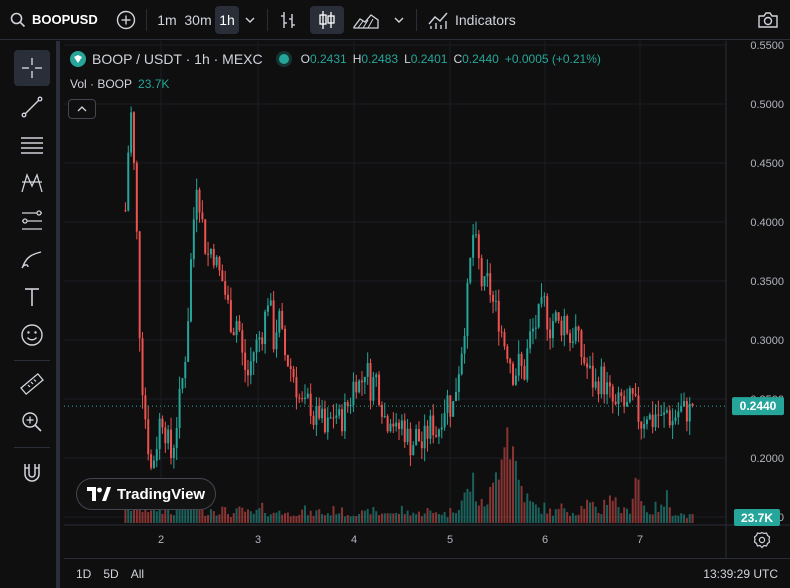  I want to click on time-tick-label: 7, so click(640, 540).